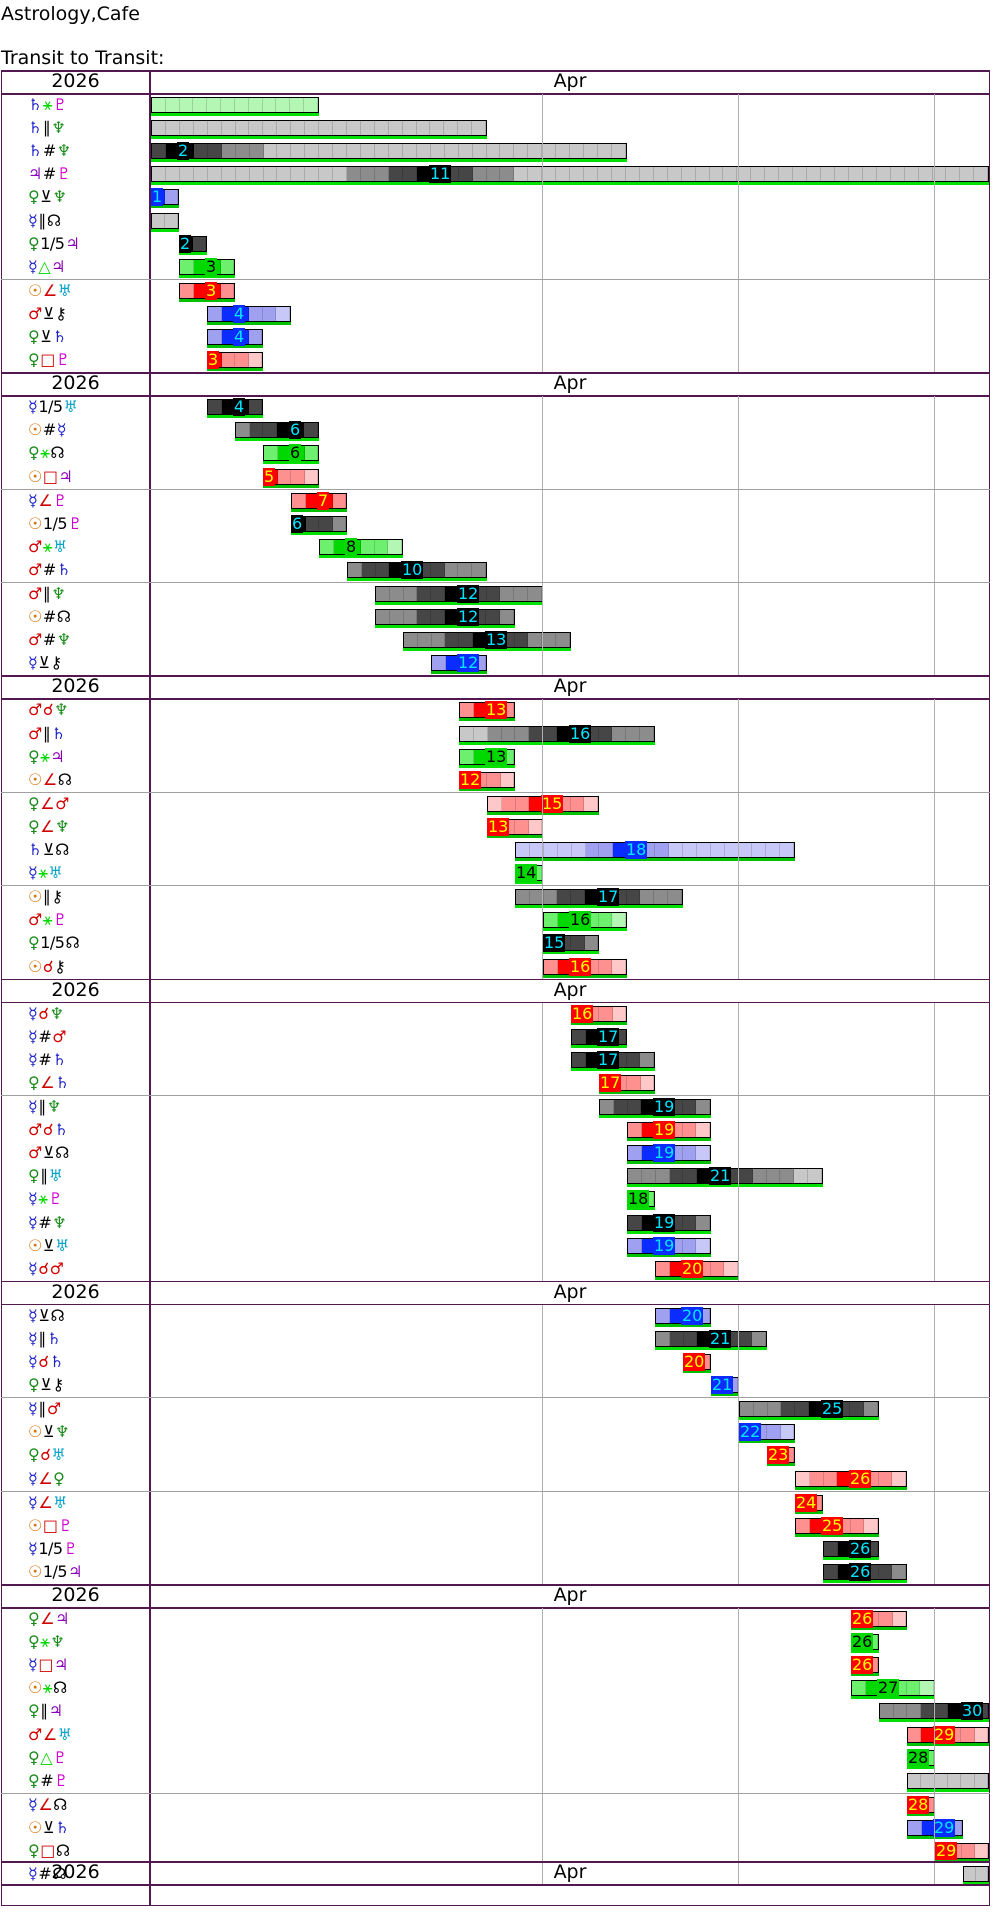 The width and height of the screenshot is (1000, 1917). What do you see at coordinates (500, 477) in the screenshot?
I see `transit-row: ☉□♃ 5` at bounding box center [500, 477].